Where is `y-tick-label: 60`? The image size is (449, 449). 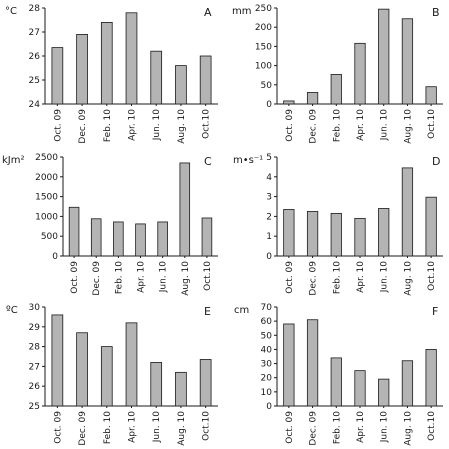
y-tick-label: 60 is located at coordinates (267, 322).